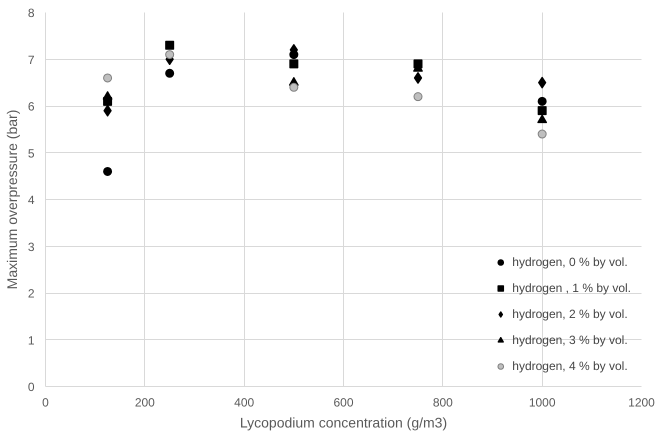 The height and width of the screenshot is (433, 663). What do you see at coordinates (570, 366) in the screenshot?
I see `legend-label: hydrogen, 4 % by vol.` at bounding box center [570, 366].